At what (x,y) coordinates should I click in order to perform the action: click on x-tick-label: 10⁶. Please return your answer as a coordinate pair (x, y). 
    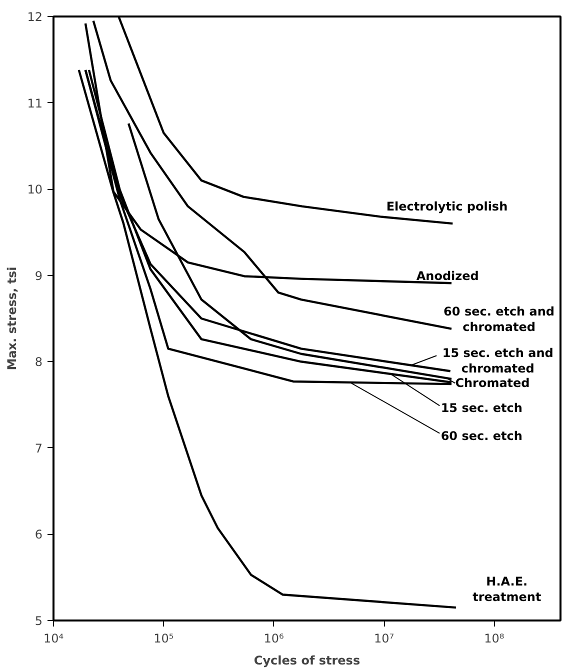
    Looking at the image, I should click on (274, 639).